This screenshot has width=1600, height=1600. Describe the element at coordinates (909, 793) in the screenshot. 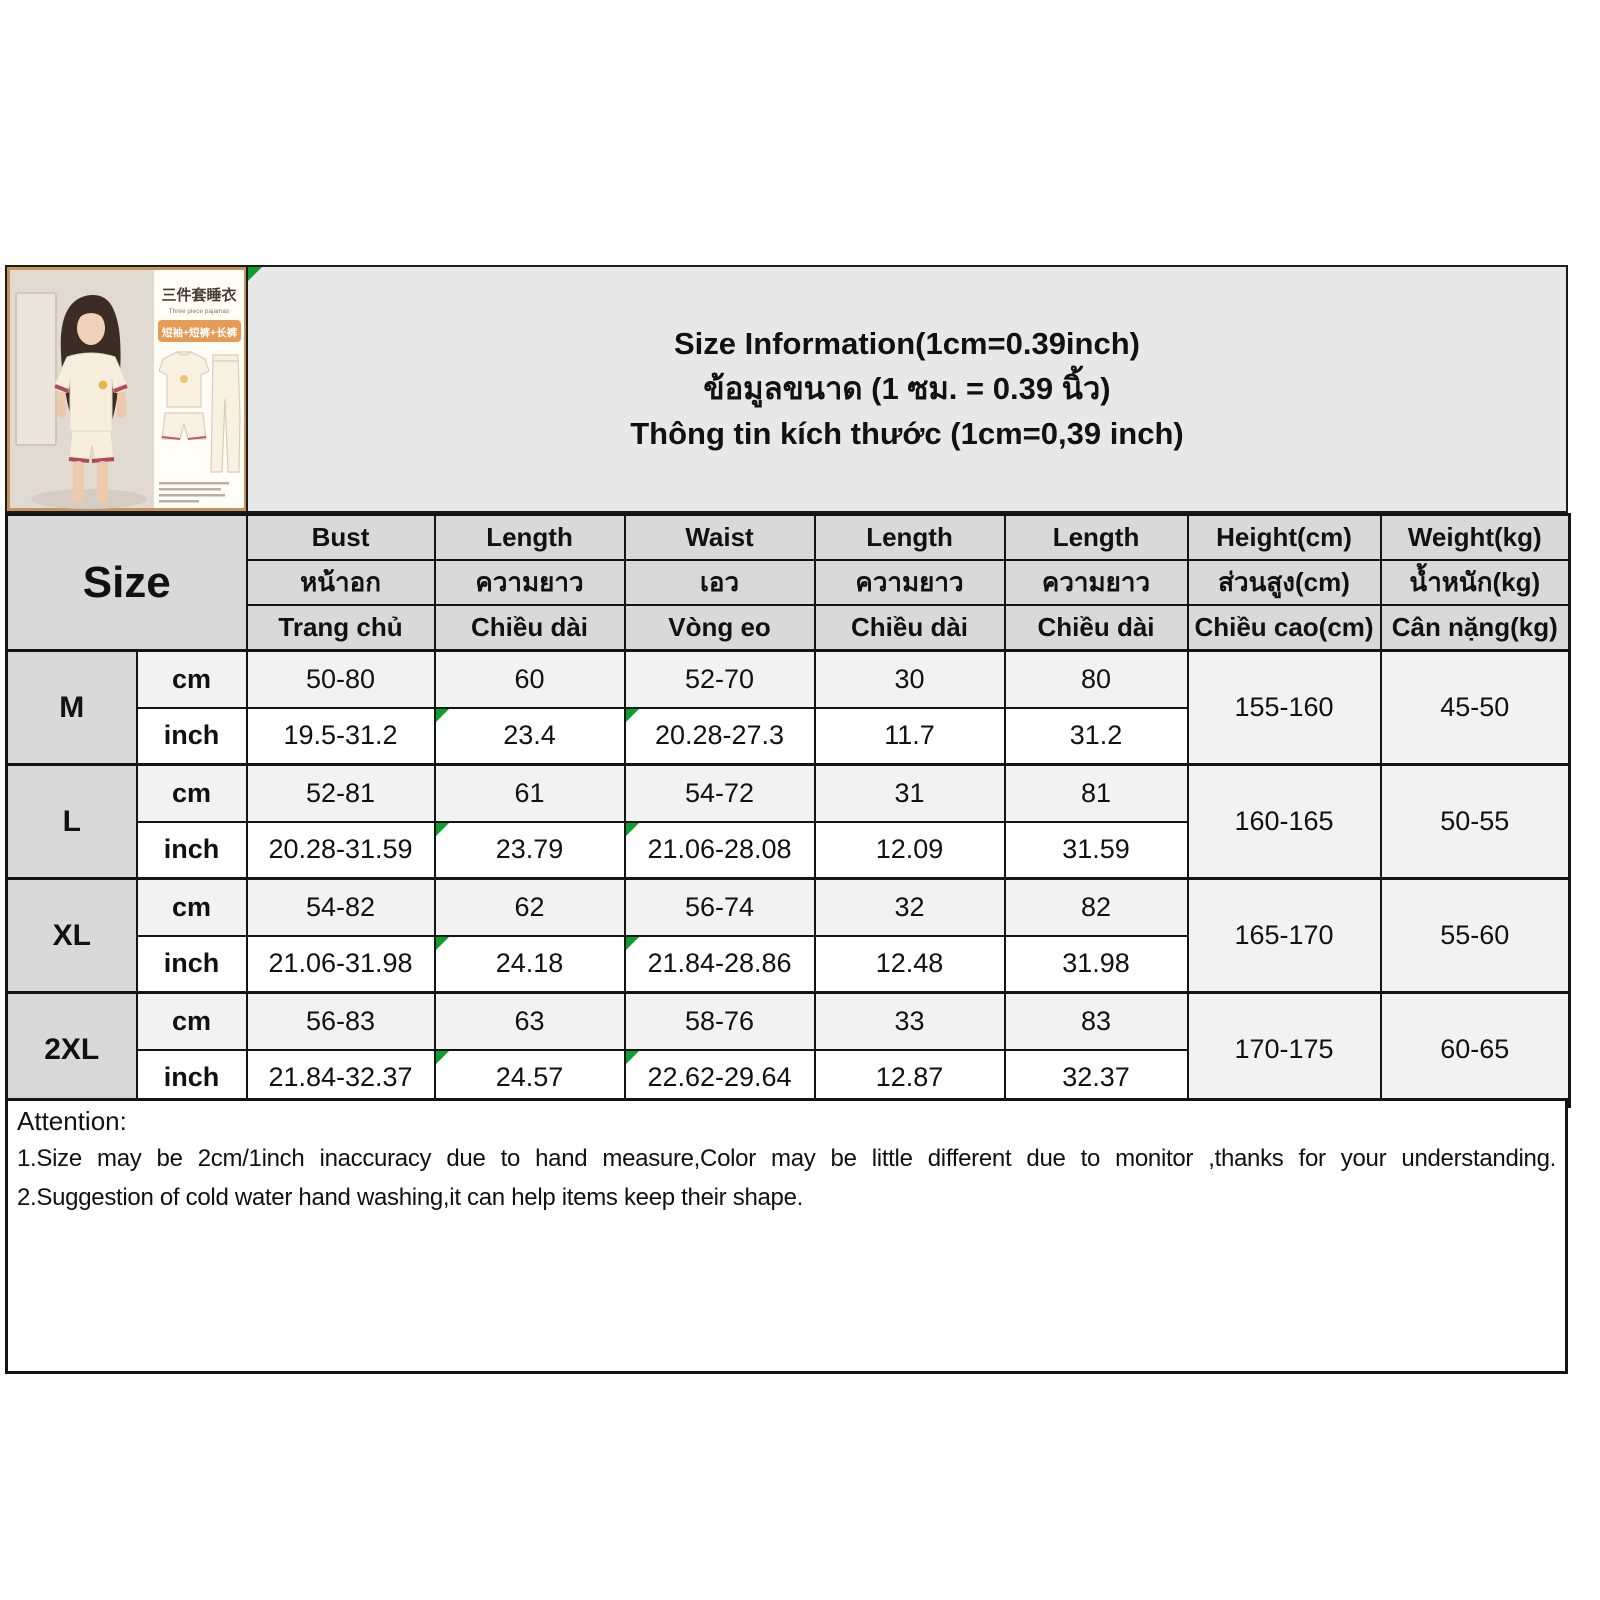

I see `cell-l-cm-length2: 31` at that location.